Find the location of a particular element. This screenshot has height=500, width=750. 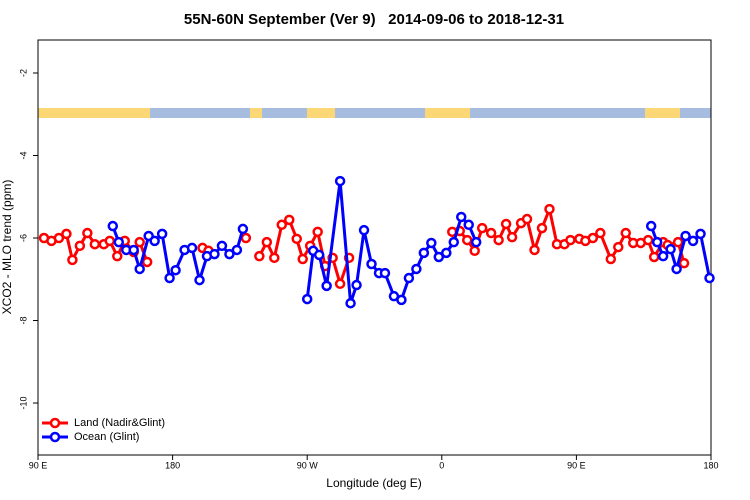

land-strip is located at coordinates (374, 113).